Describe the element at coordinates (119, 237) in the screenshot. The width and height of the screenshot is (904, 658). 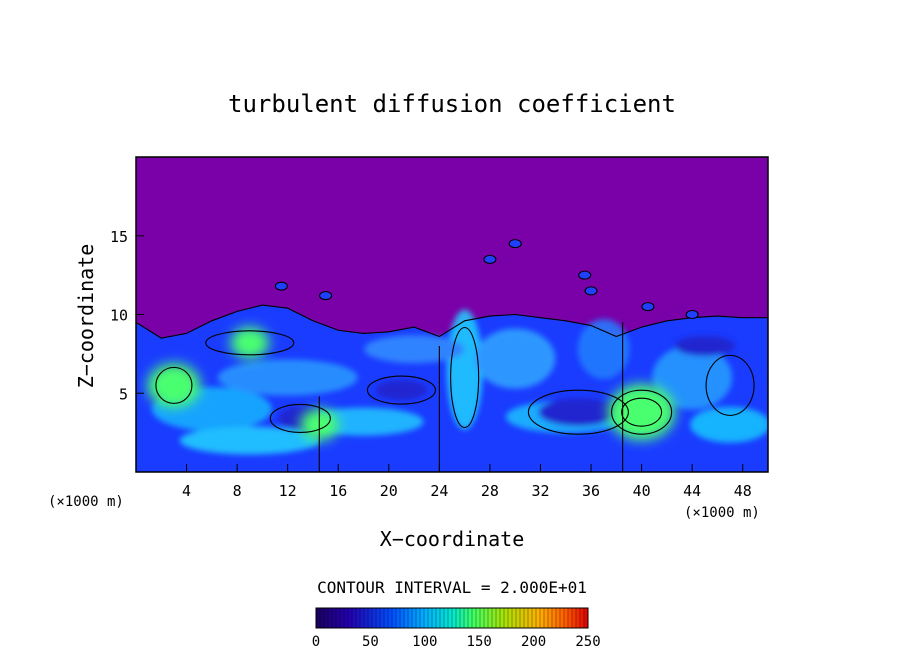
I see `y-tick-label: 15` at that location.